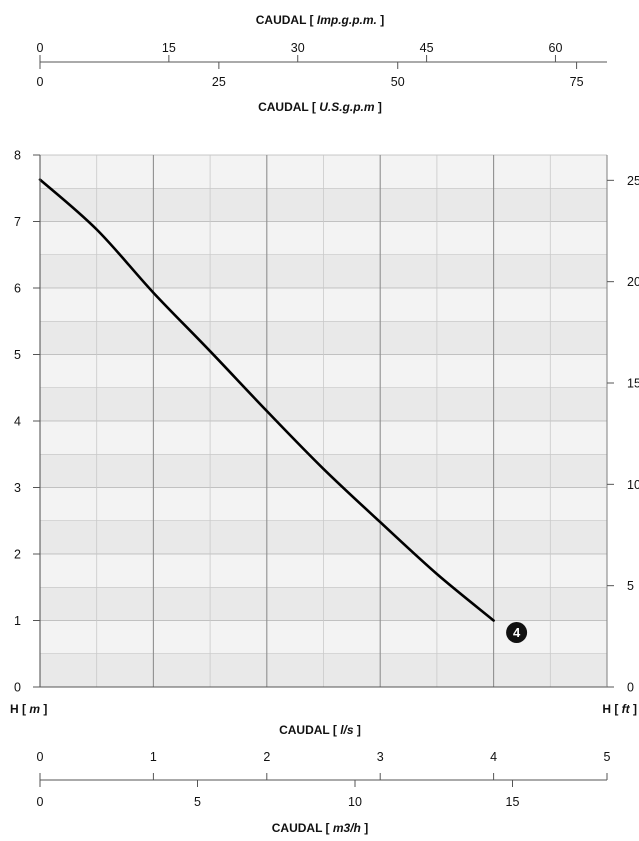 This screenshot has height=841, width=639. What do you see at coordinates (633, 181) in the screenshot?
I see `y-right-tick-label: 25` at bounding box center [633, 181].